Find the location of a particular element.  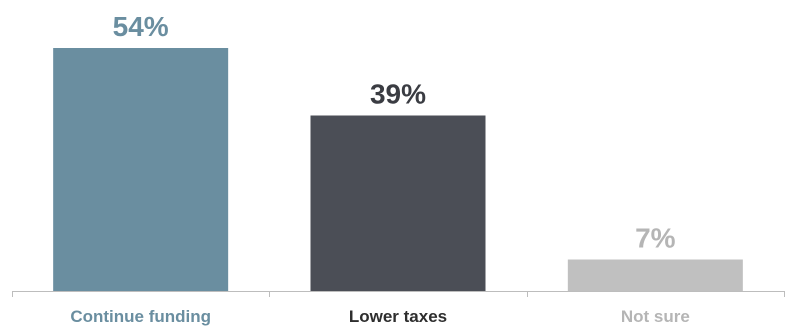

category-label-lower-taxes: Lower taxes is located at coordinates (398, 316).